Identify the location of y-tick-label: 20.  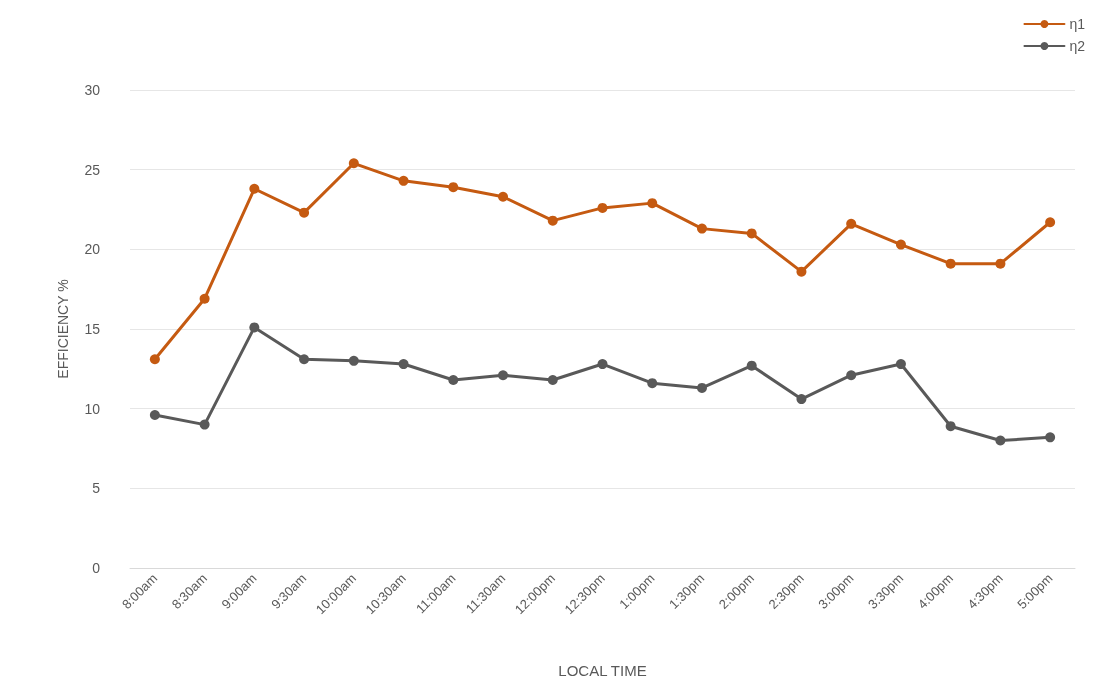
(92, 249).